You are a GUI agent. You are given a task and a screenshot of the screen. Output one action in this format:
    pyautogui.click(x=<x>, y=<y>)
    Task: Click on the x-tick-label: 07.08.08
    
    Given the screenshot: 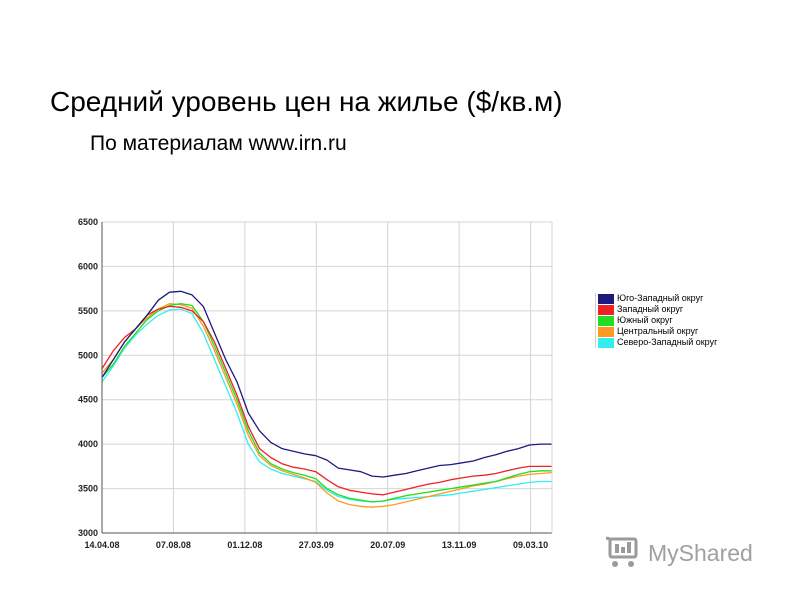 What is the action you would take?
    pyautogui.click(x=173, y=545)
    